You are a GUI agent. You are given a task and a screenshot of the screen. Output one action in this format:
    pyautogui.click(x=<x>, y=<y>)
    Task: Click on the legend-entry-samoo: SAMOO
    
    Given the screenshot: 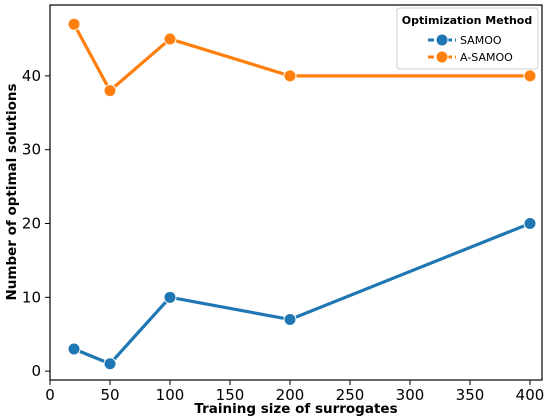 What is the action you would take?
    pyautogui.click(x=465, y=40)
    